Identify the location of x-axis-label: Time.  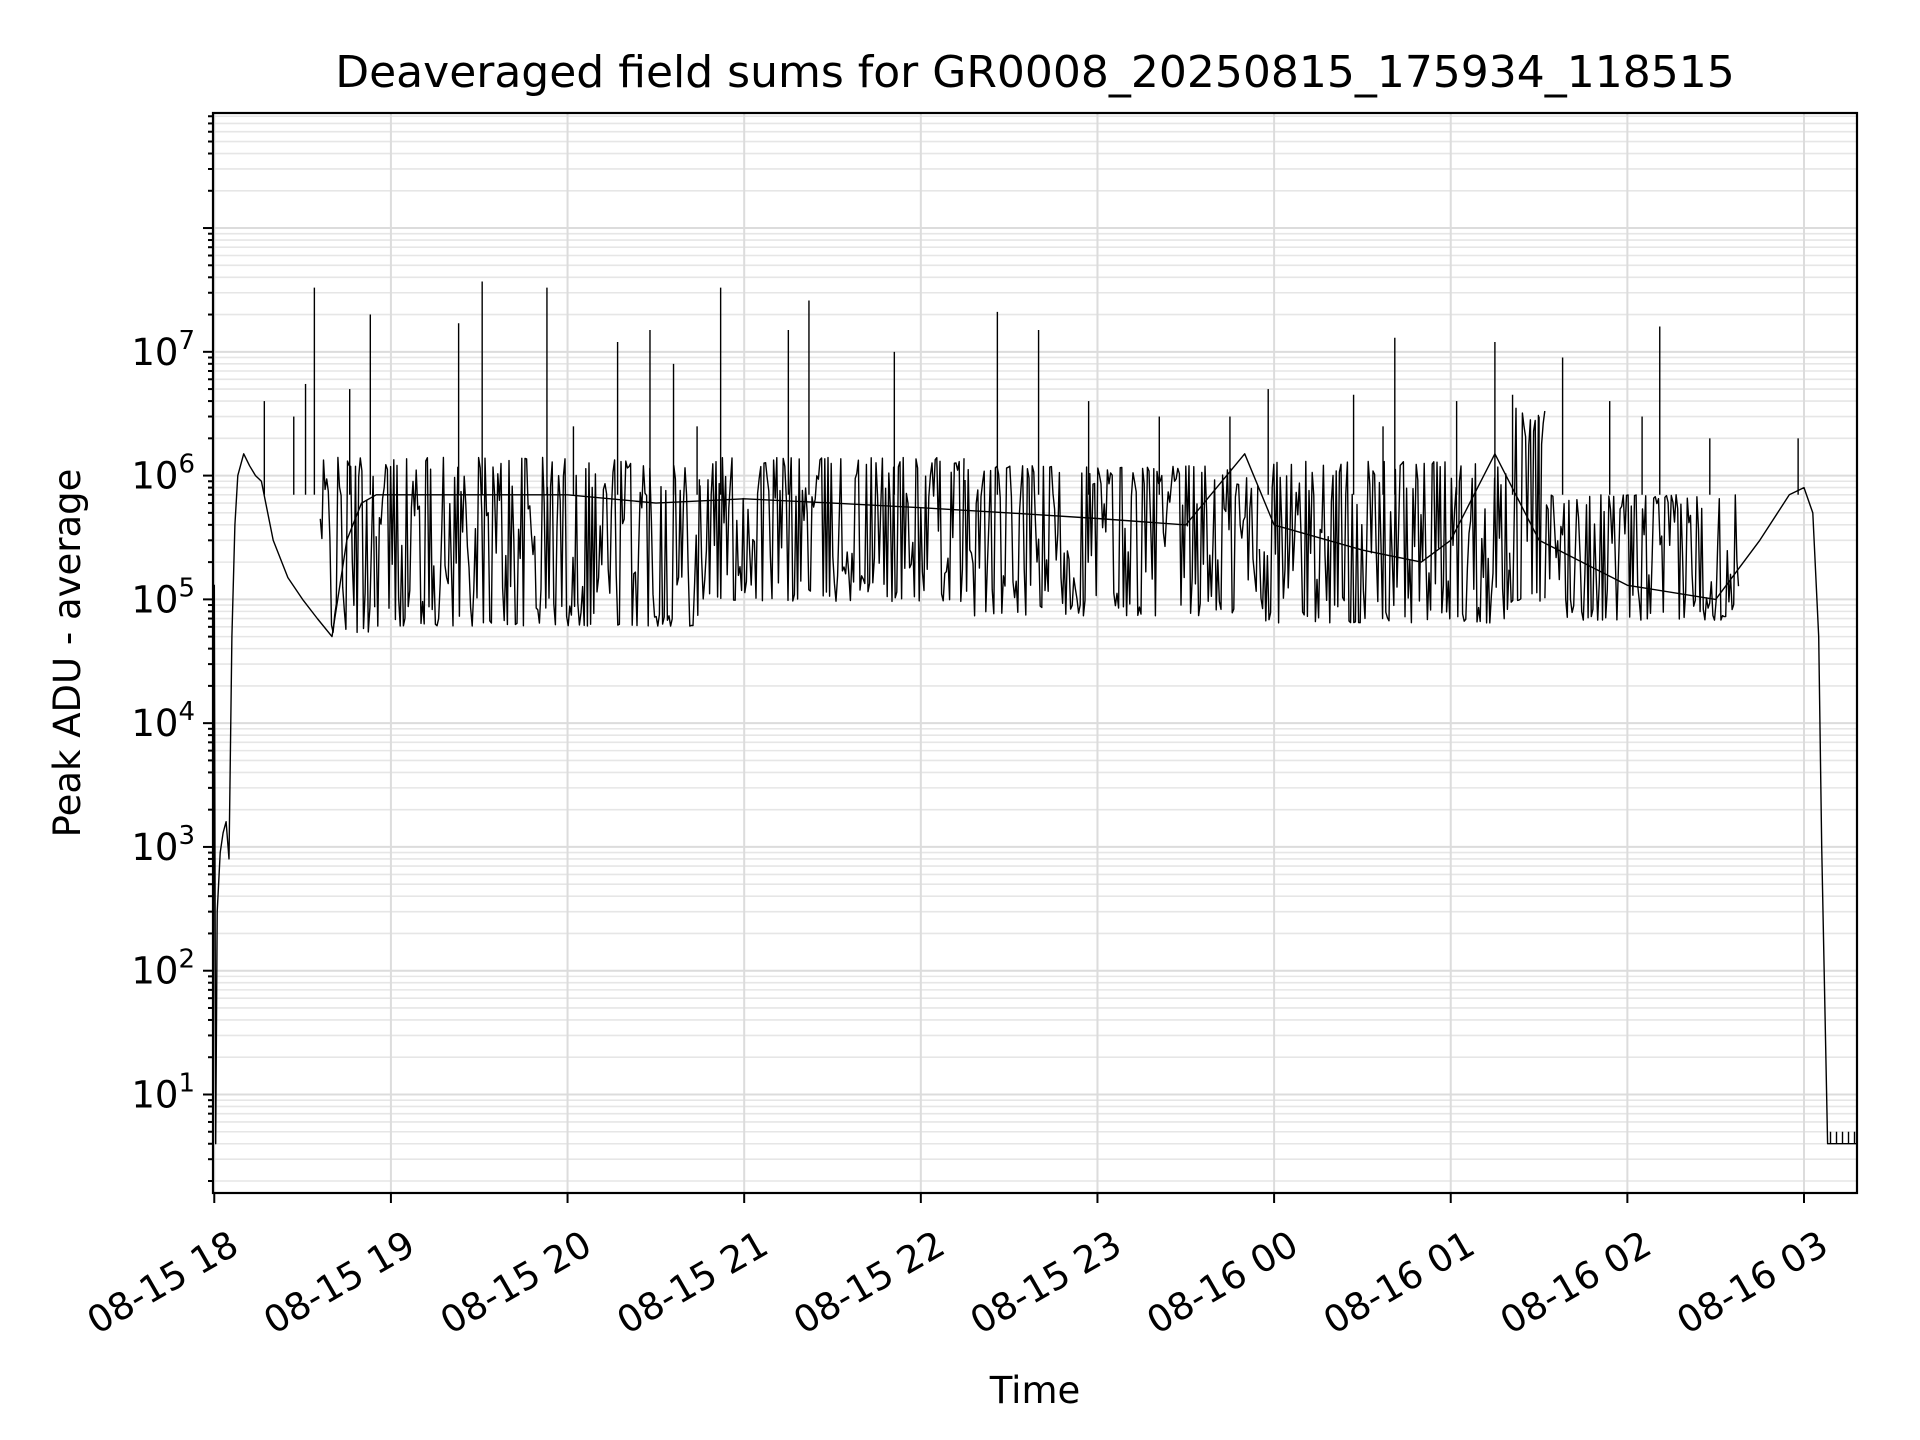
(1035, 1390).